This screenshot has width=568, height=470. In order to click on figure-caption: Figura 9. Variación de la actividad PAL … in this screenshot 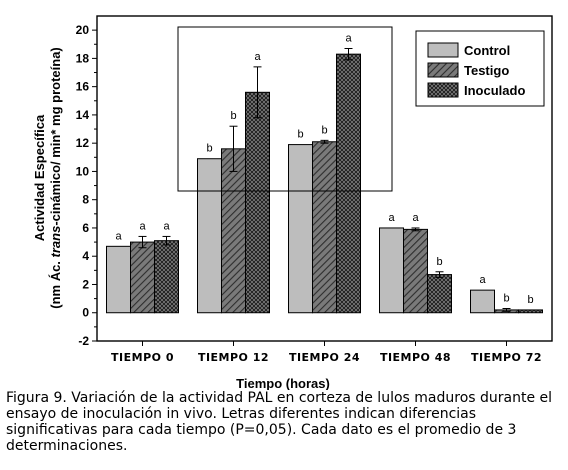, I will do `click(279, 422)`.